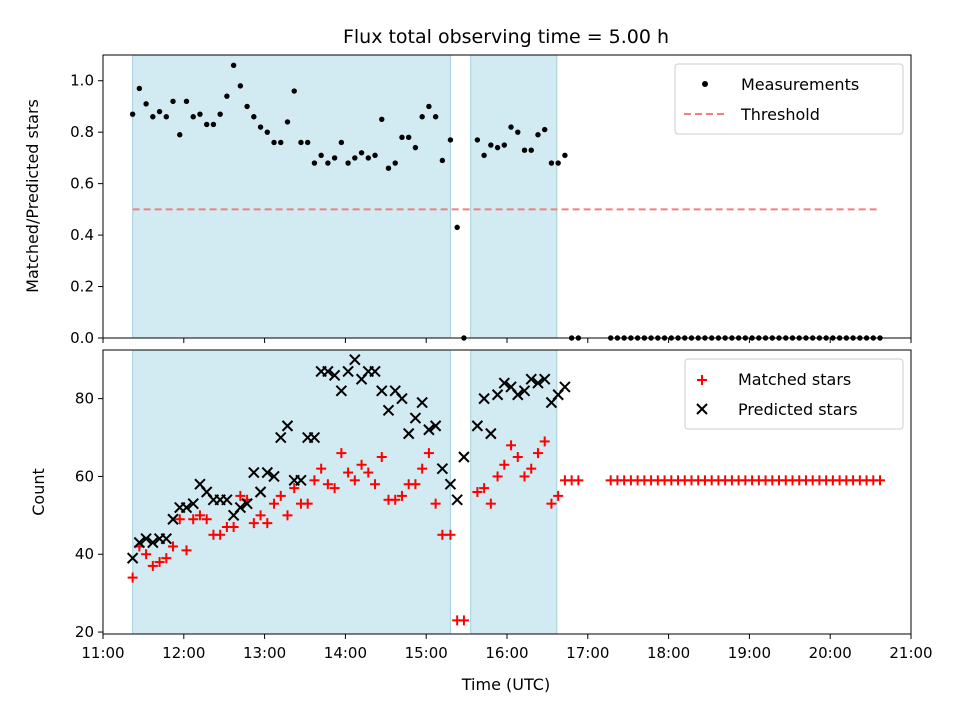 Image resolution: width=960 pixels, height=720 pixels. Describe the element at coordinates (82, 132) in the screenshot. I see `top-ytick-label: 0.8` at that location.